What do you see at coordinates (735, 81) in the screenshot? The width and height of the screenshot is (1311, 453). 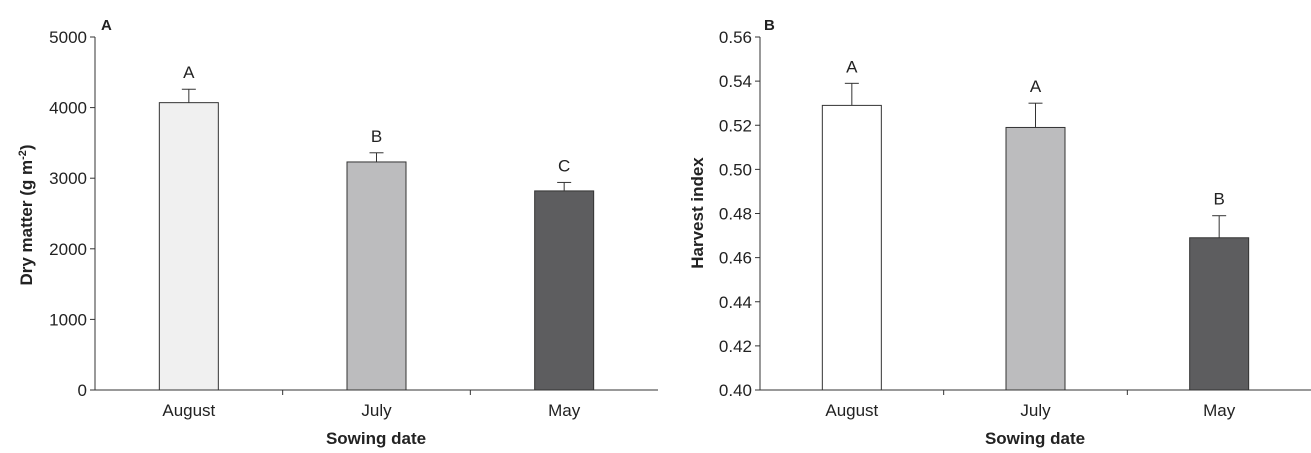 I see `panel-b-y-tick-label: 0.54` at bounding box center [735, 81].